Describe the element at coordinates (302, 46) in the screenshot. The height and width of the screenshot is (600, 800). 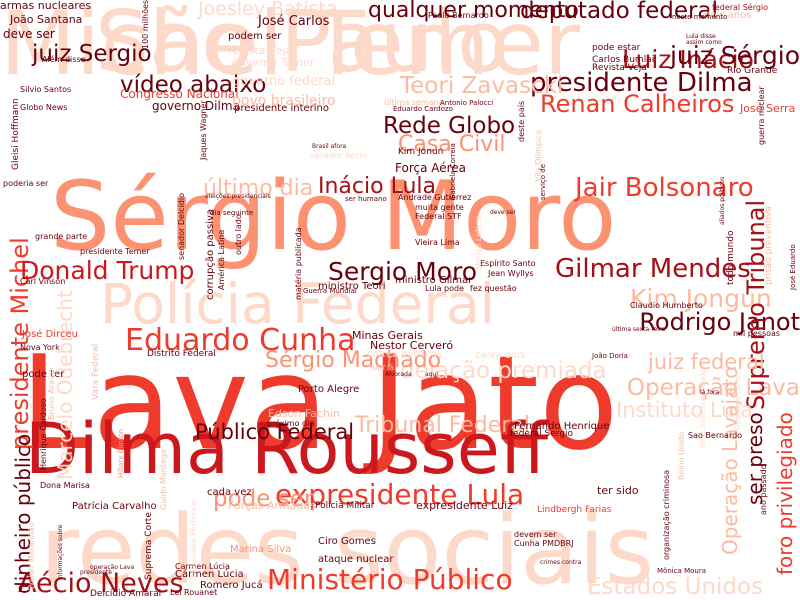
I see `word-sao-paulo: São Paulo` at that location.